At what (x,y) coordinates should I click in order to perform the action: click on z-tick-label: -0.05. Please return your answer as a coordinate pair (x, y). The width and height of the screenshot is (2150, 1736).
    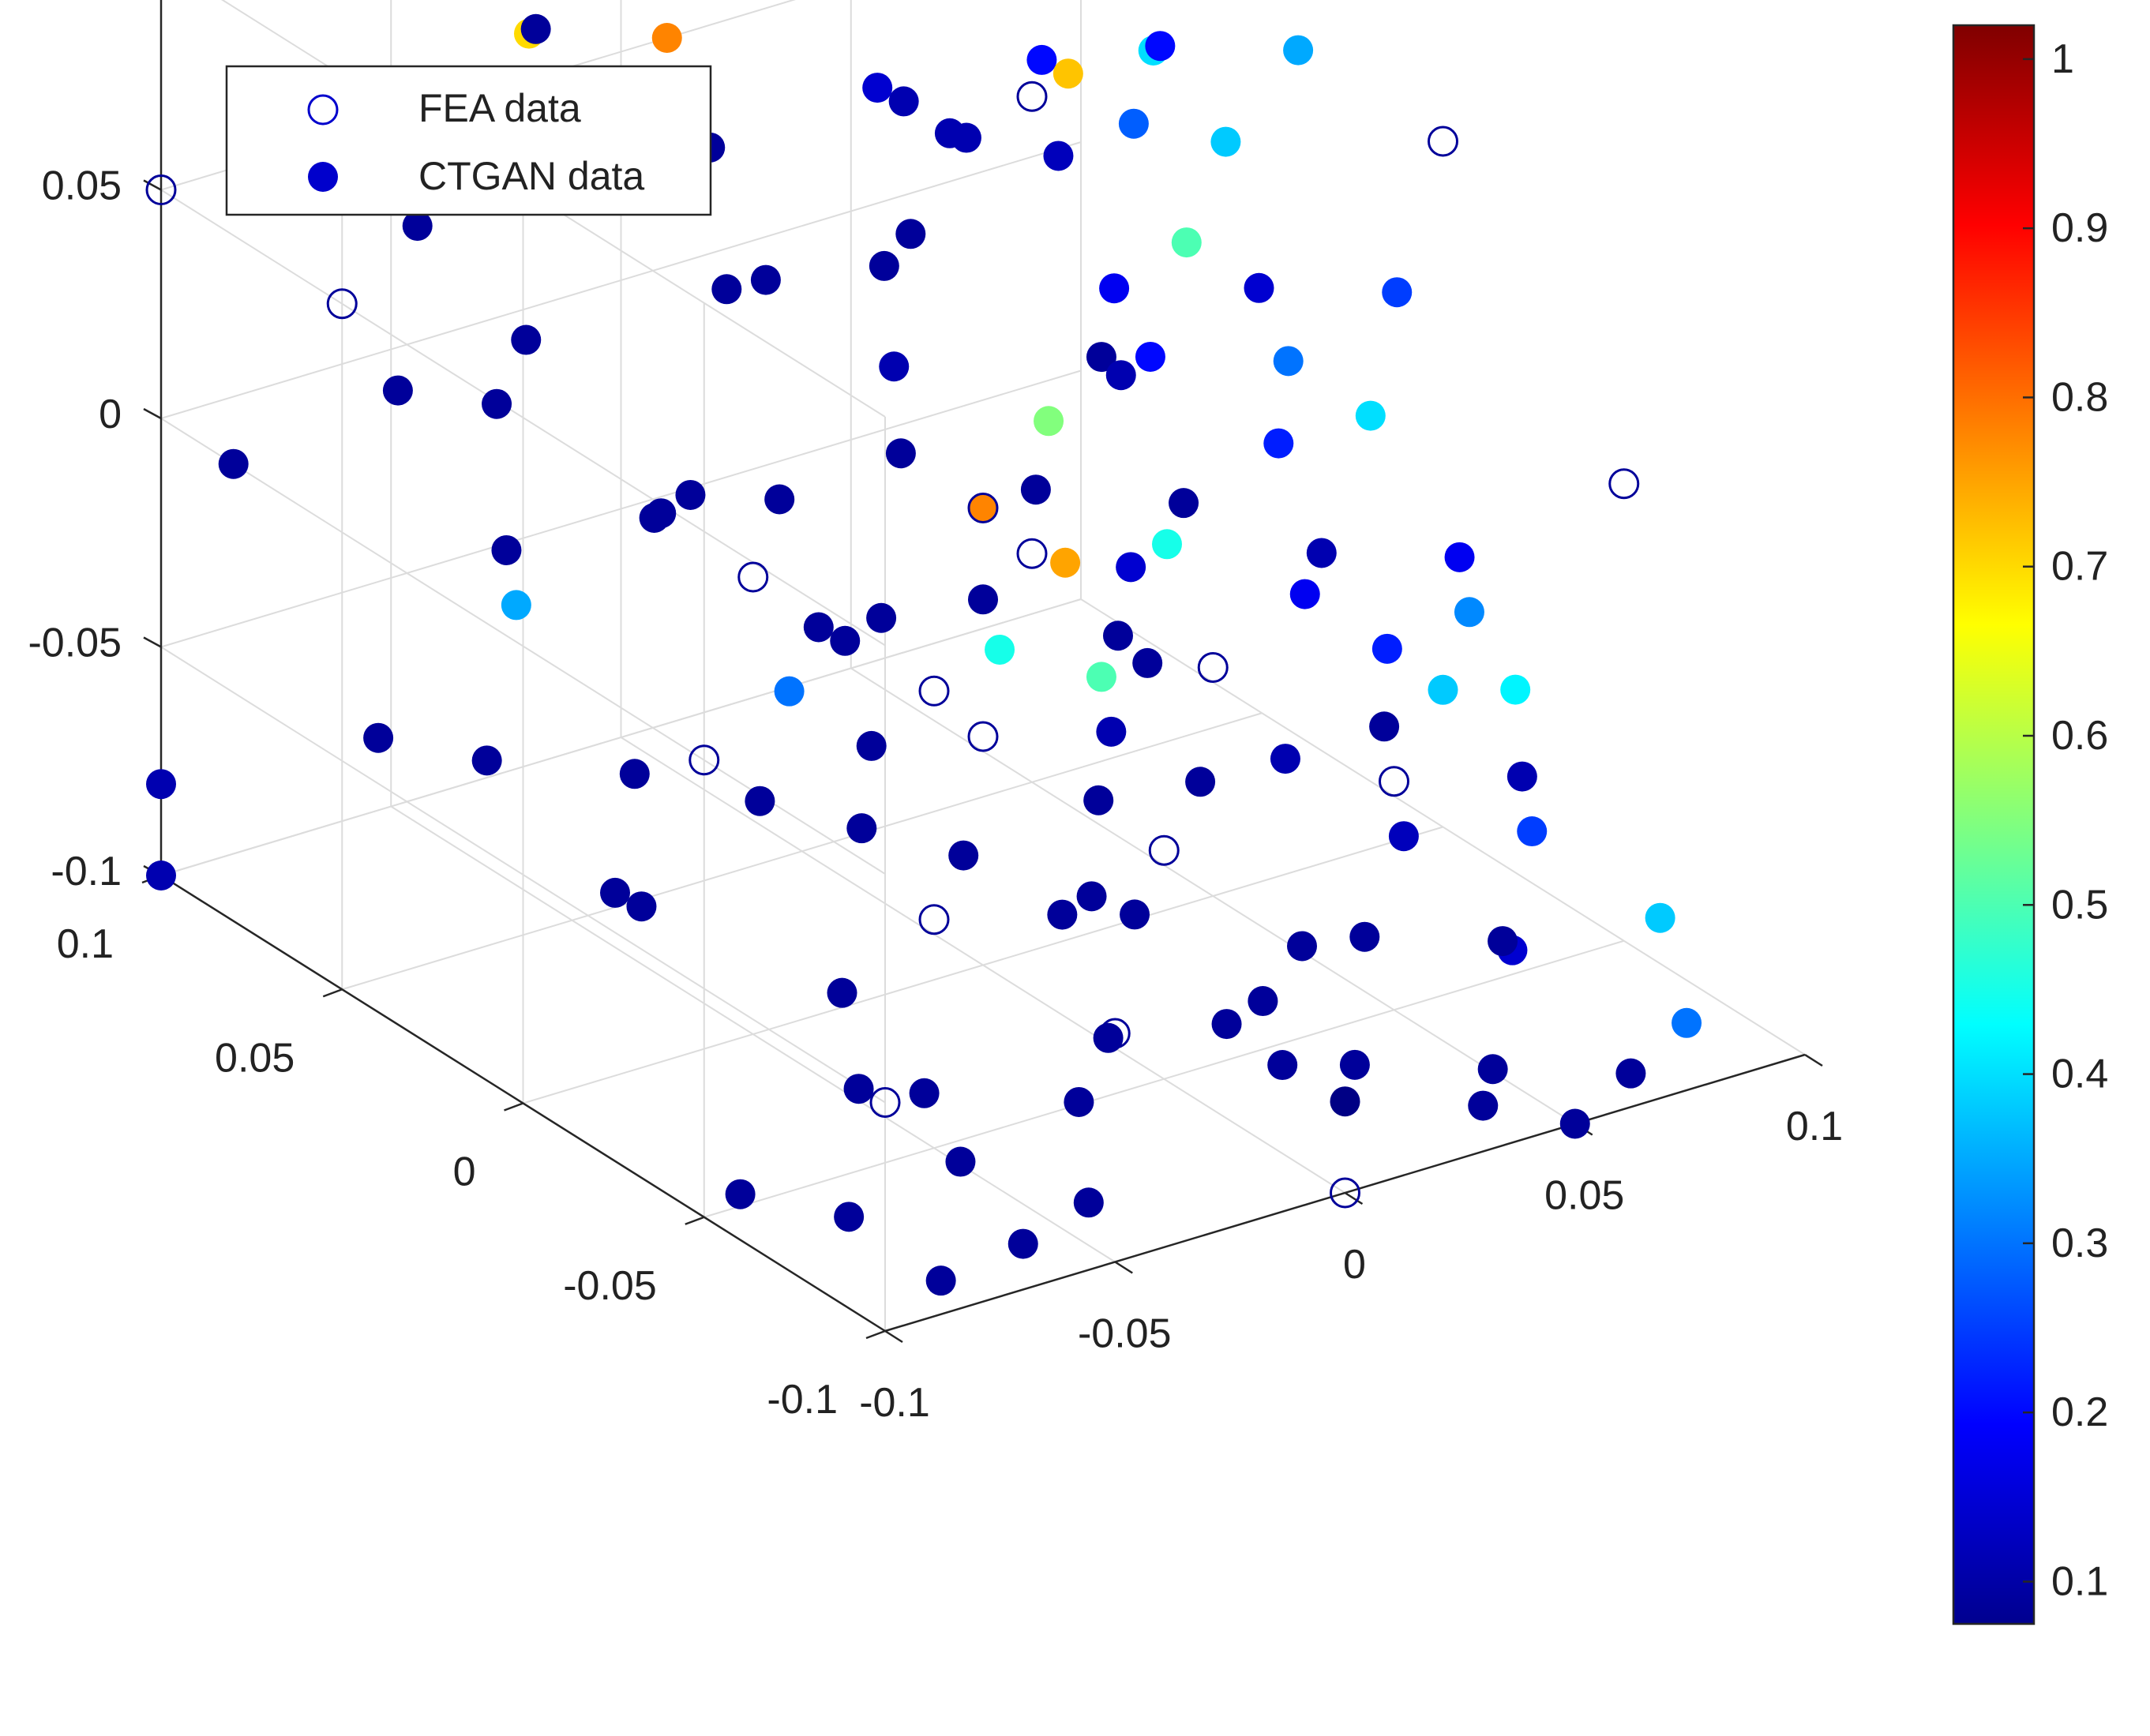
    Looking at the image, I should click on (75, 643).